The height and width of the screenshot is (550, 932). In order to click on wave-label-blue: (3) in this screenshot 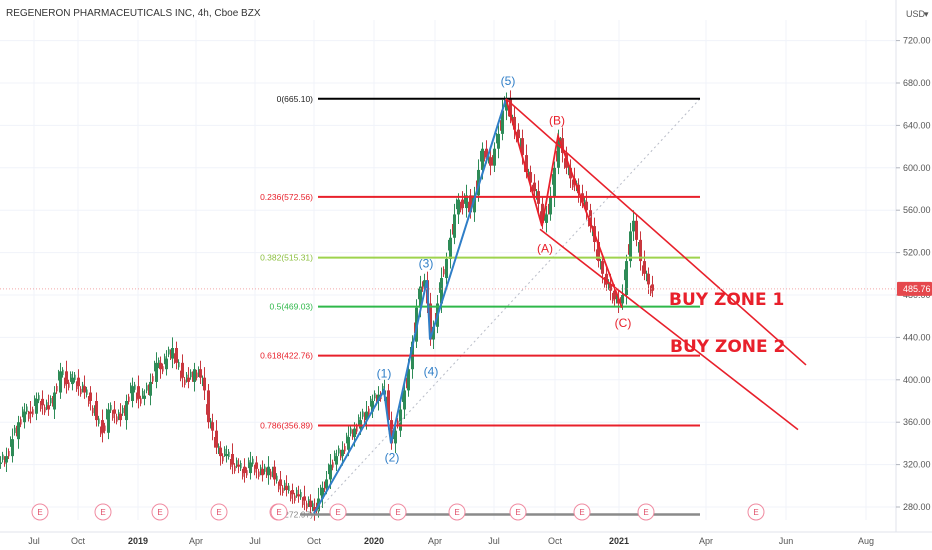, I will do `click(426, 263)`.